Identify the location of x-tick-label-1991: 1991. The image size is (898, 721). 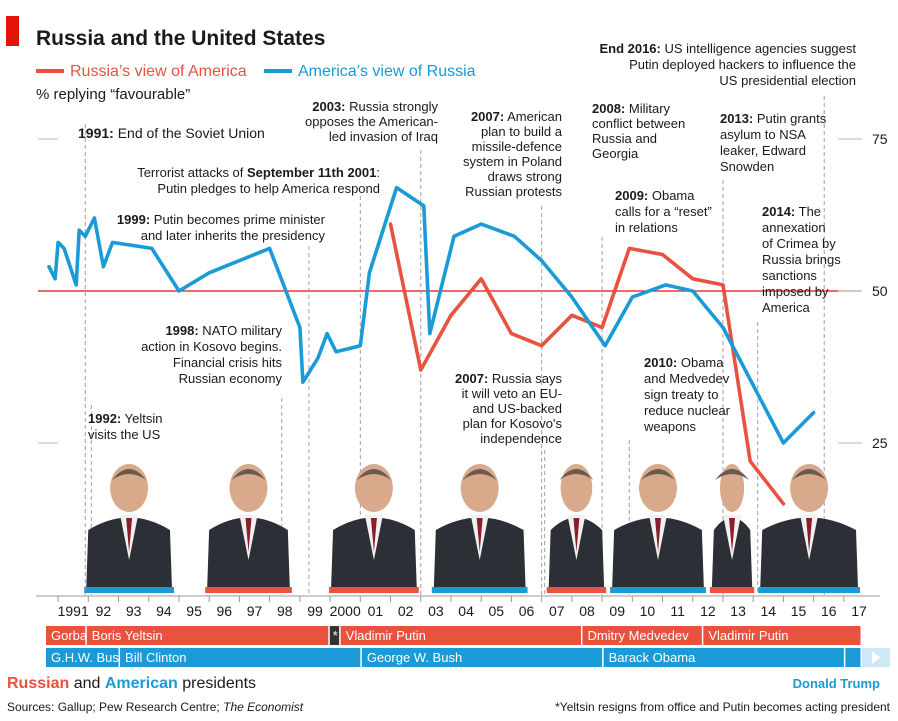
(73, 611).